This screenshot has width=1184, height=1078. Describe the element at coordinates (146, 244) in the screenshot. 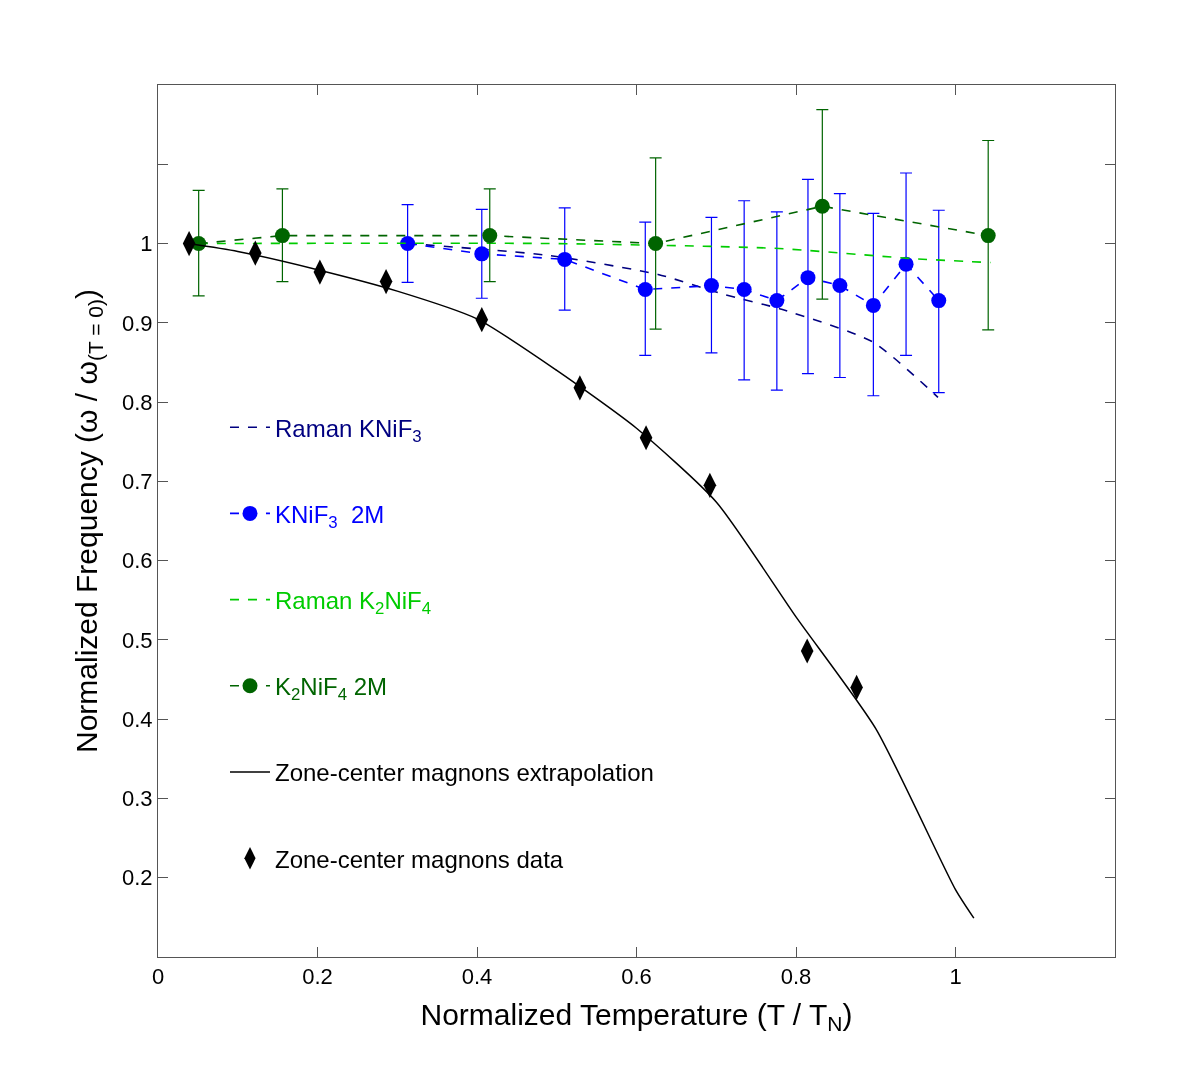

I see `y-tick-label: 1` at that location.